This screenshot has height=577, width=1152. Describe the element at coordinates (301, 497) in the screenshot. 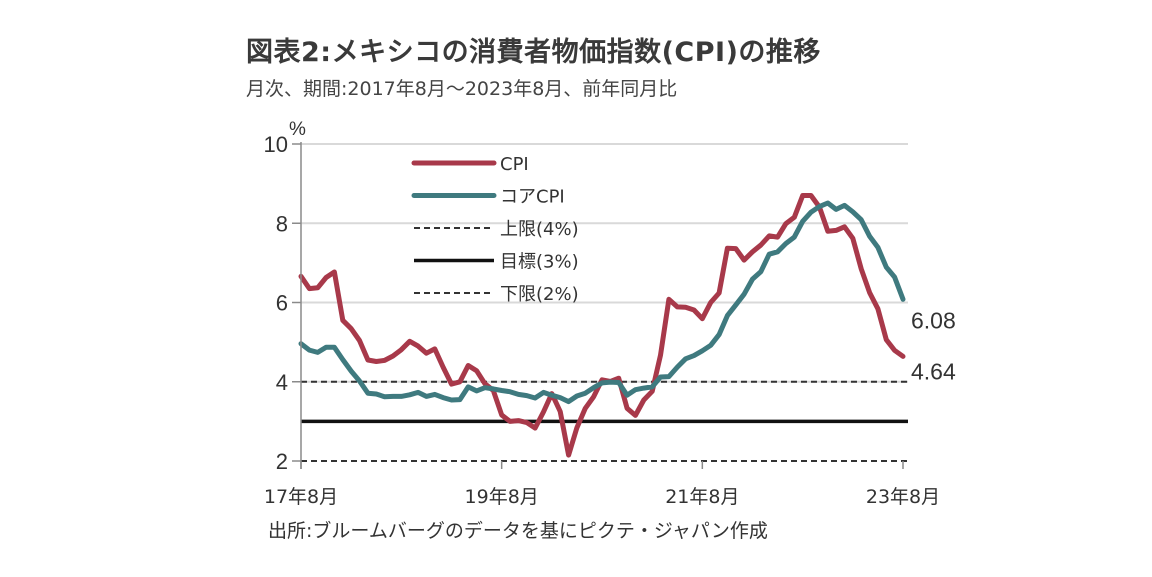

I see `x-tick-label: 17年8月` at that location.